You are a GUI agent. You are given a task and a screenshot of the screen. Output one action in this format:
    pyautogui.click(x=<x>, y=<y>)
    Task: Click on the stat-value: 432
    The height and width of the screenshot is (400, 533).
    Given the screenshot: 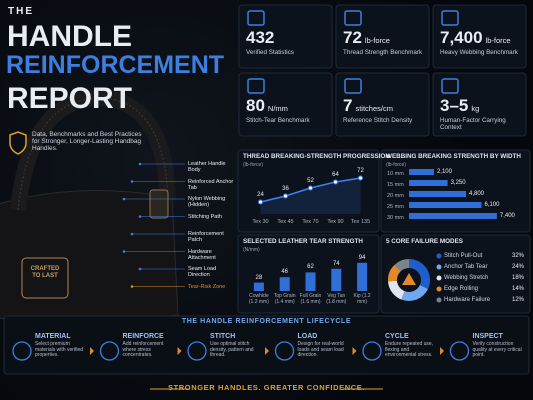 What is the action you would take?
    pyautogui.click(x=260, y=37)
    